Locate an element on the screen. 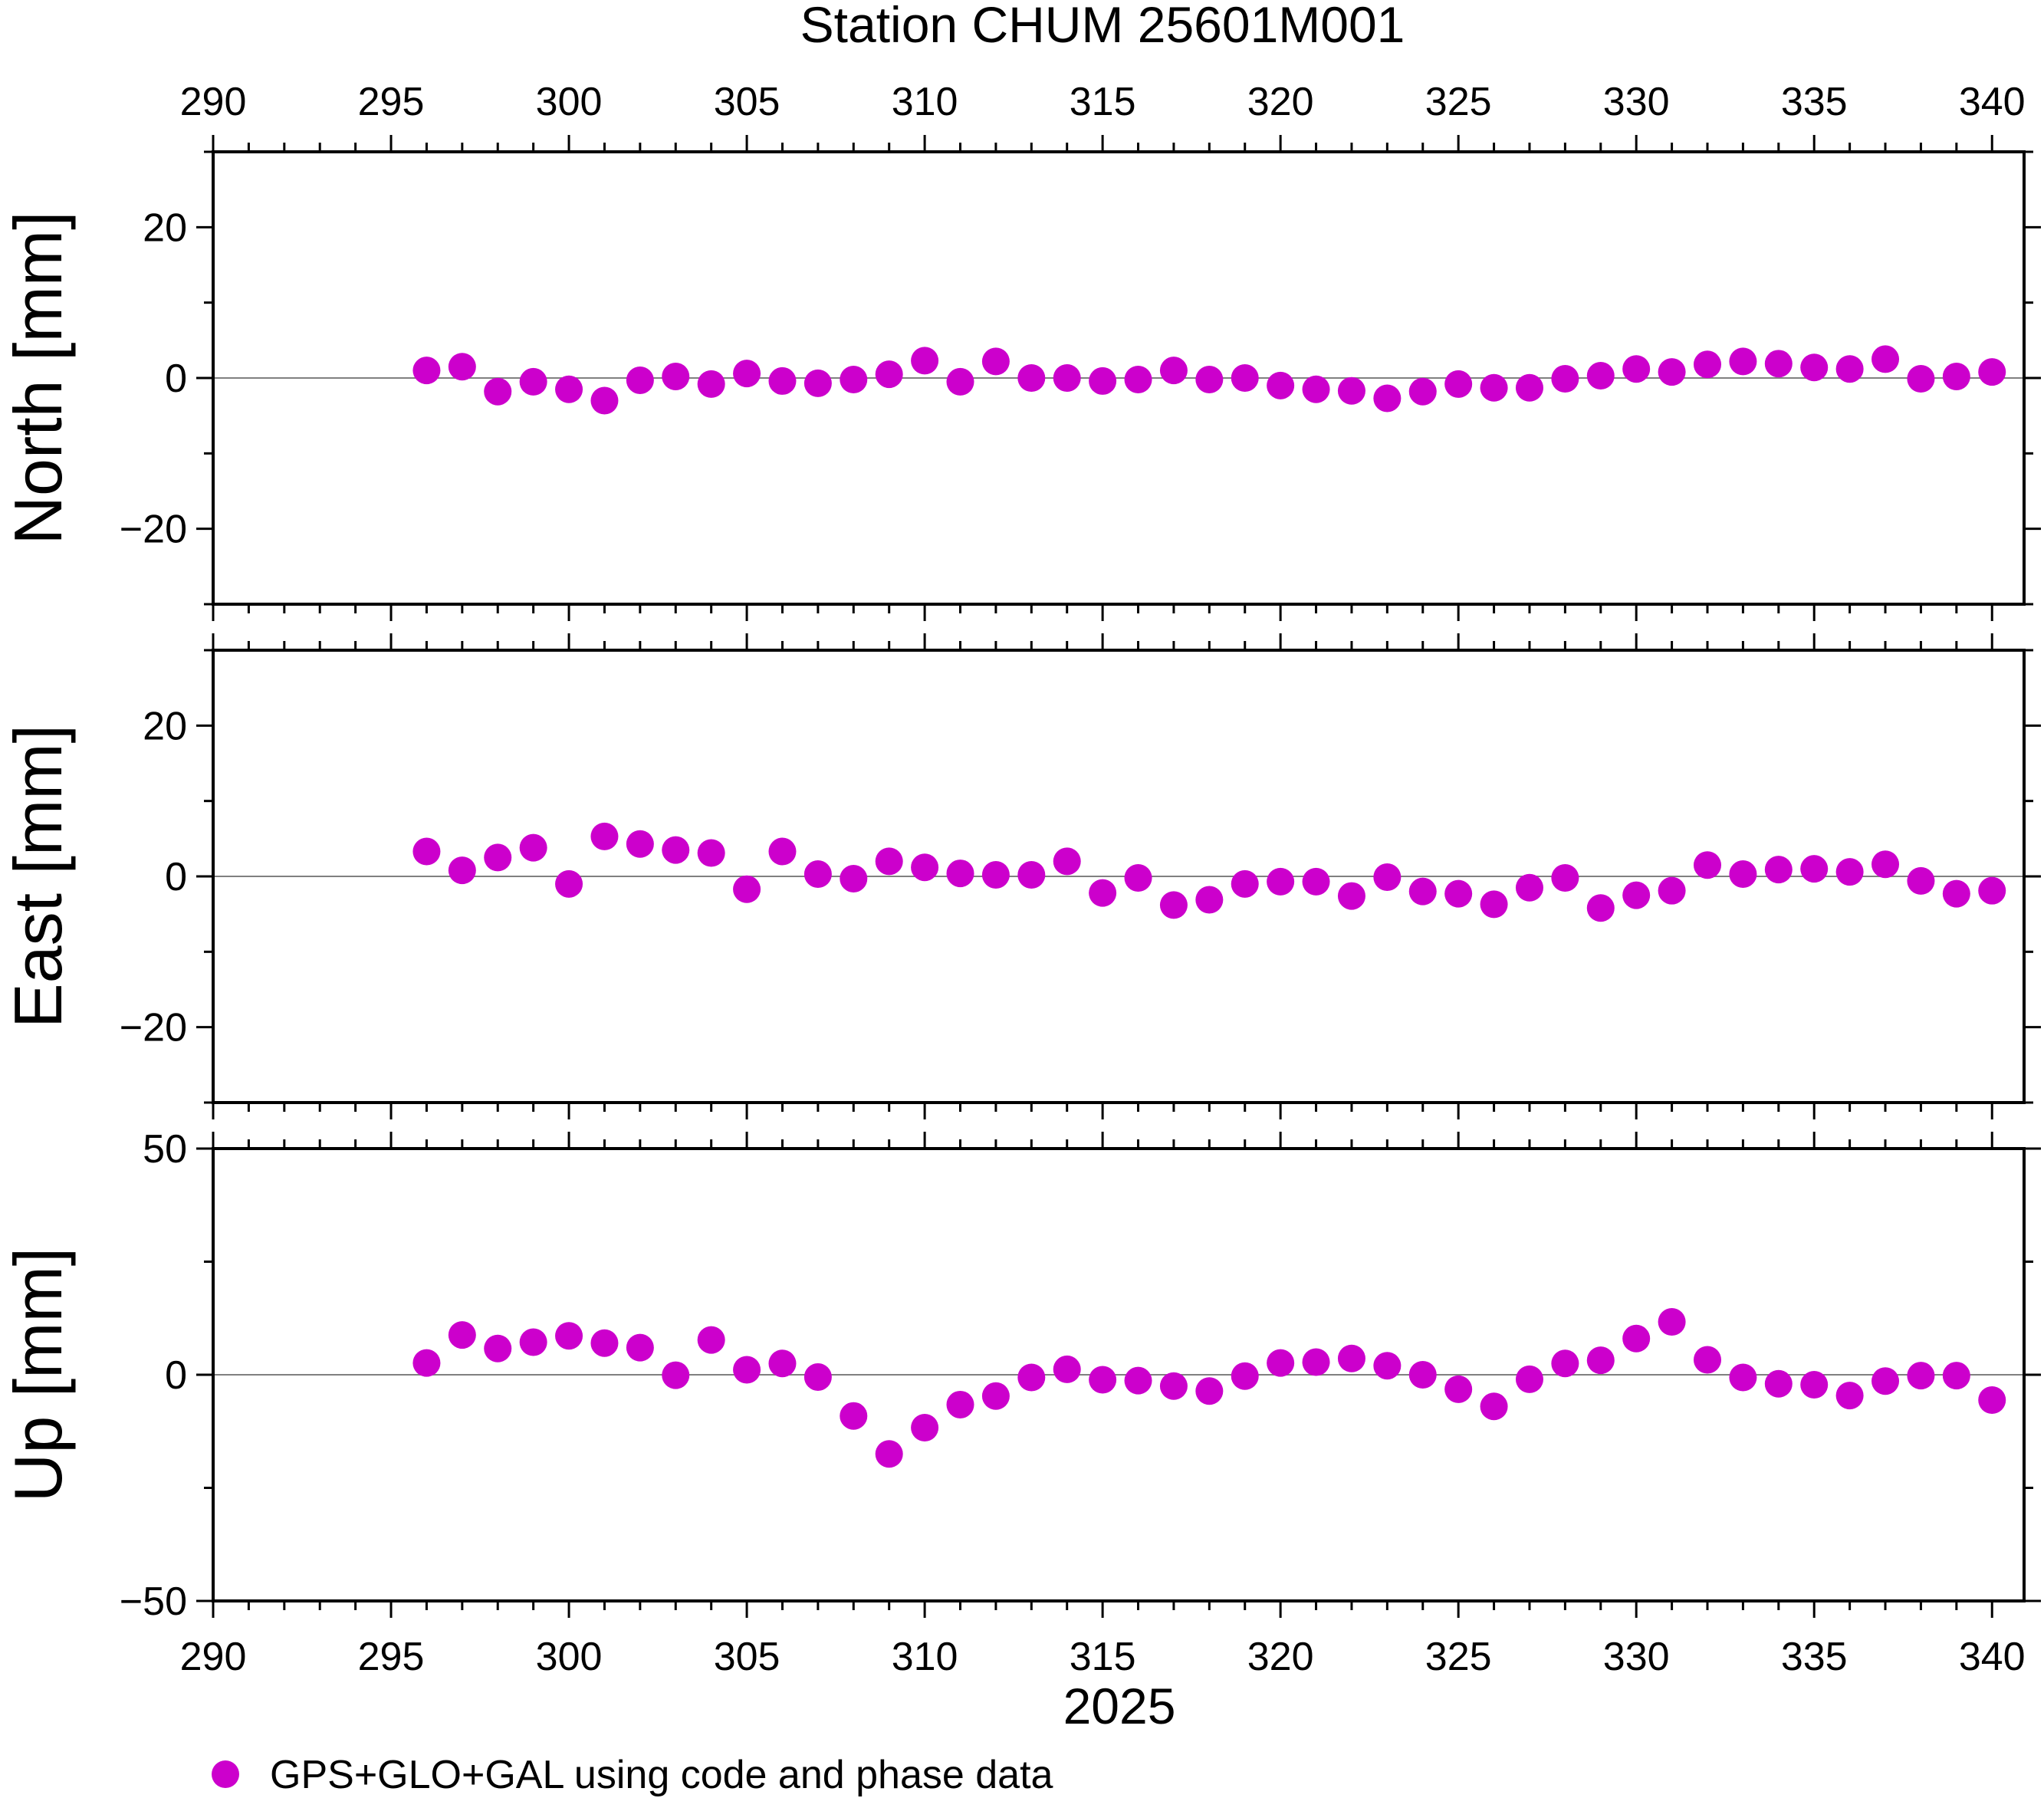 The width and height of the screenshot is (2044, 1798). x-tick-label-top: 340 is located at coordinates (1993, 102).